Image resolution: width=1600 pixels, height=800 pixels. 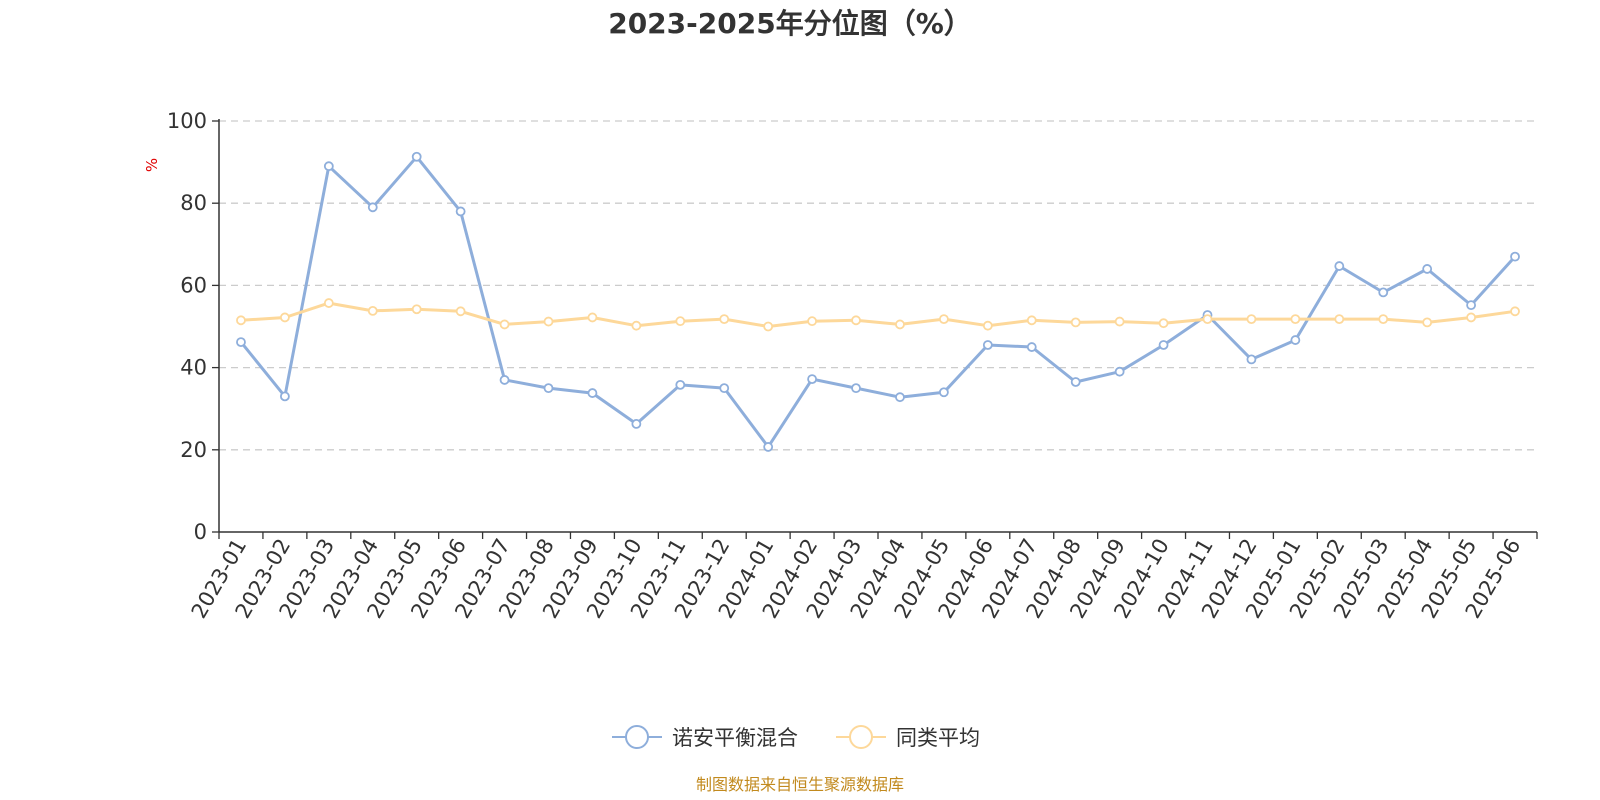 What do you see at coordinates (193, 285) in the screenshot?
I see `y-tick-label: 60` at bounding box center [193, 285].